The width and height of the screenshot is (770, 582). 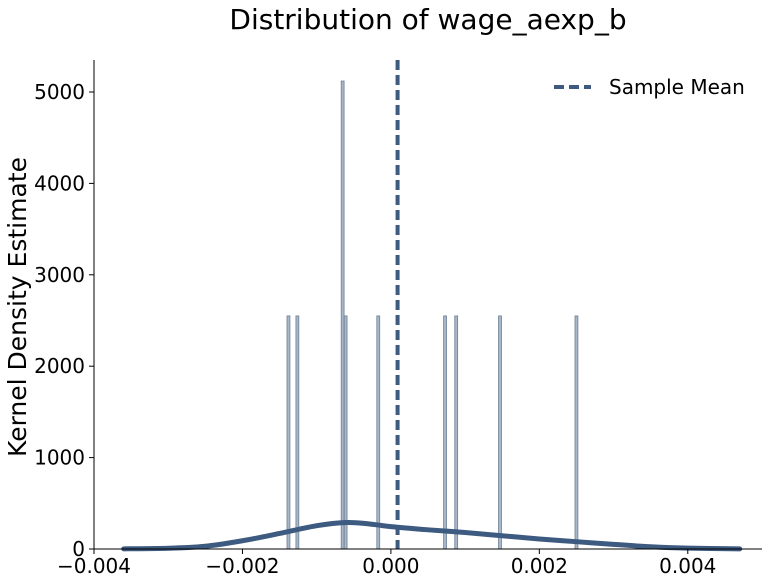 What do you see at coordinates (17, 307) in the screenshot?
I see `y-axis-label: Kernel Density Estimate` at bounding box center [17, 307].